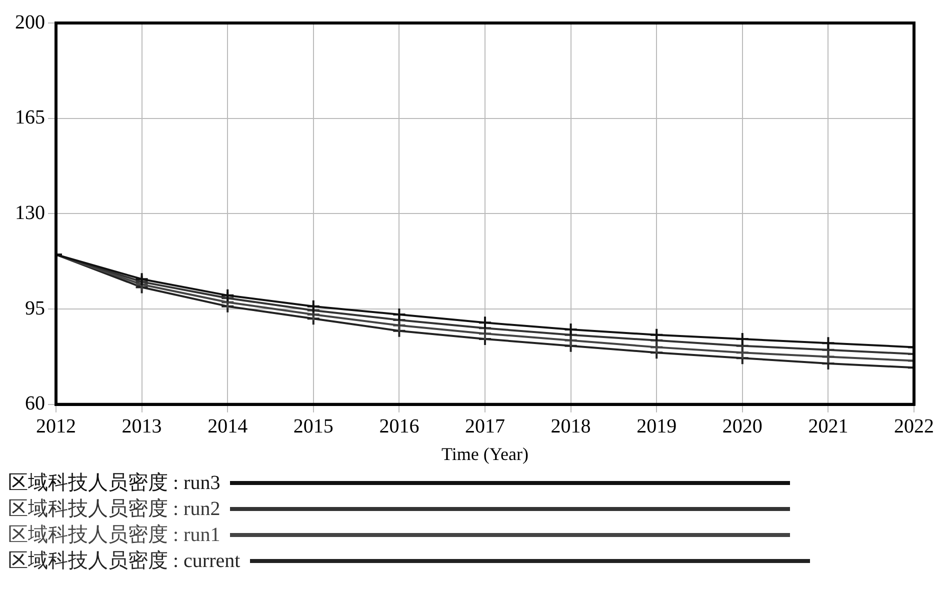 The width and height of the screenshot is (945, 594). Describe the element at coordinates (914, 427) in the screenshot. I see `x-tick-label: 2022` at that location.